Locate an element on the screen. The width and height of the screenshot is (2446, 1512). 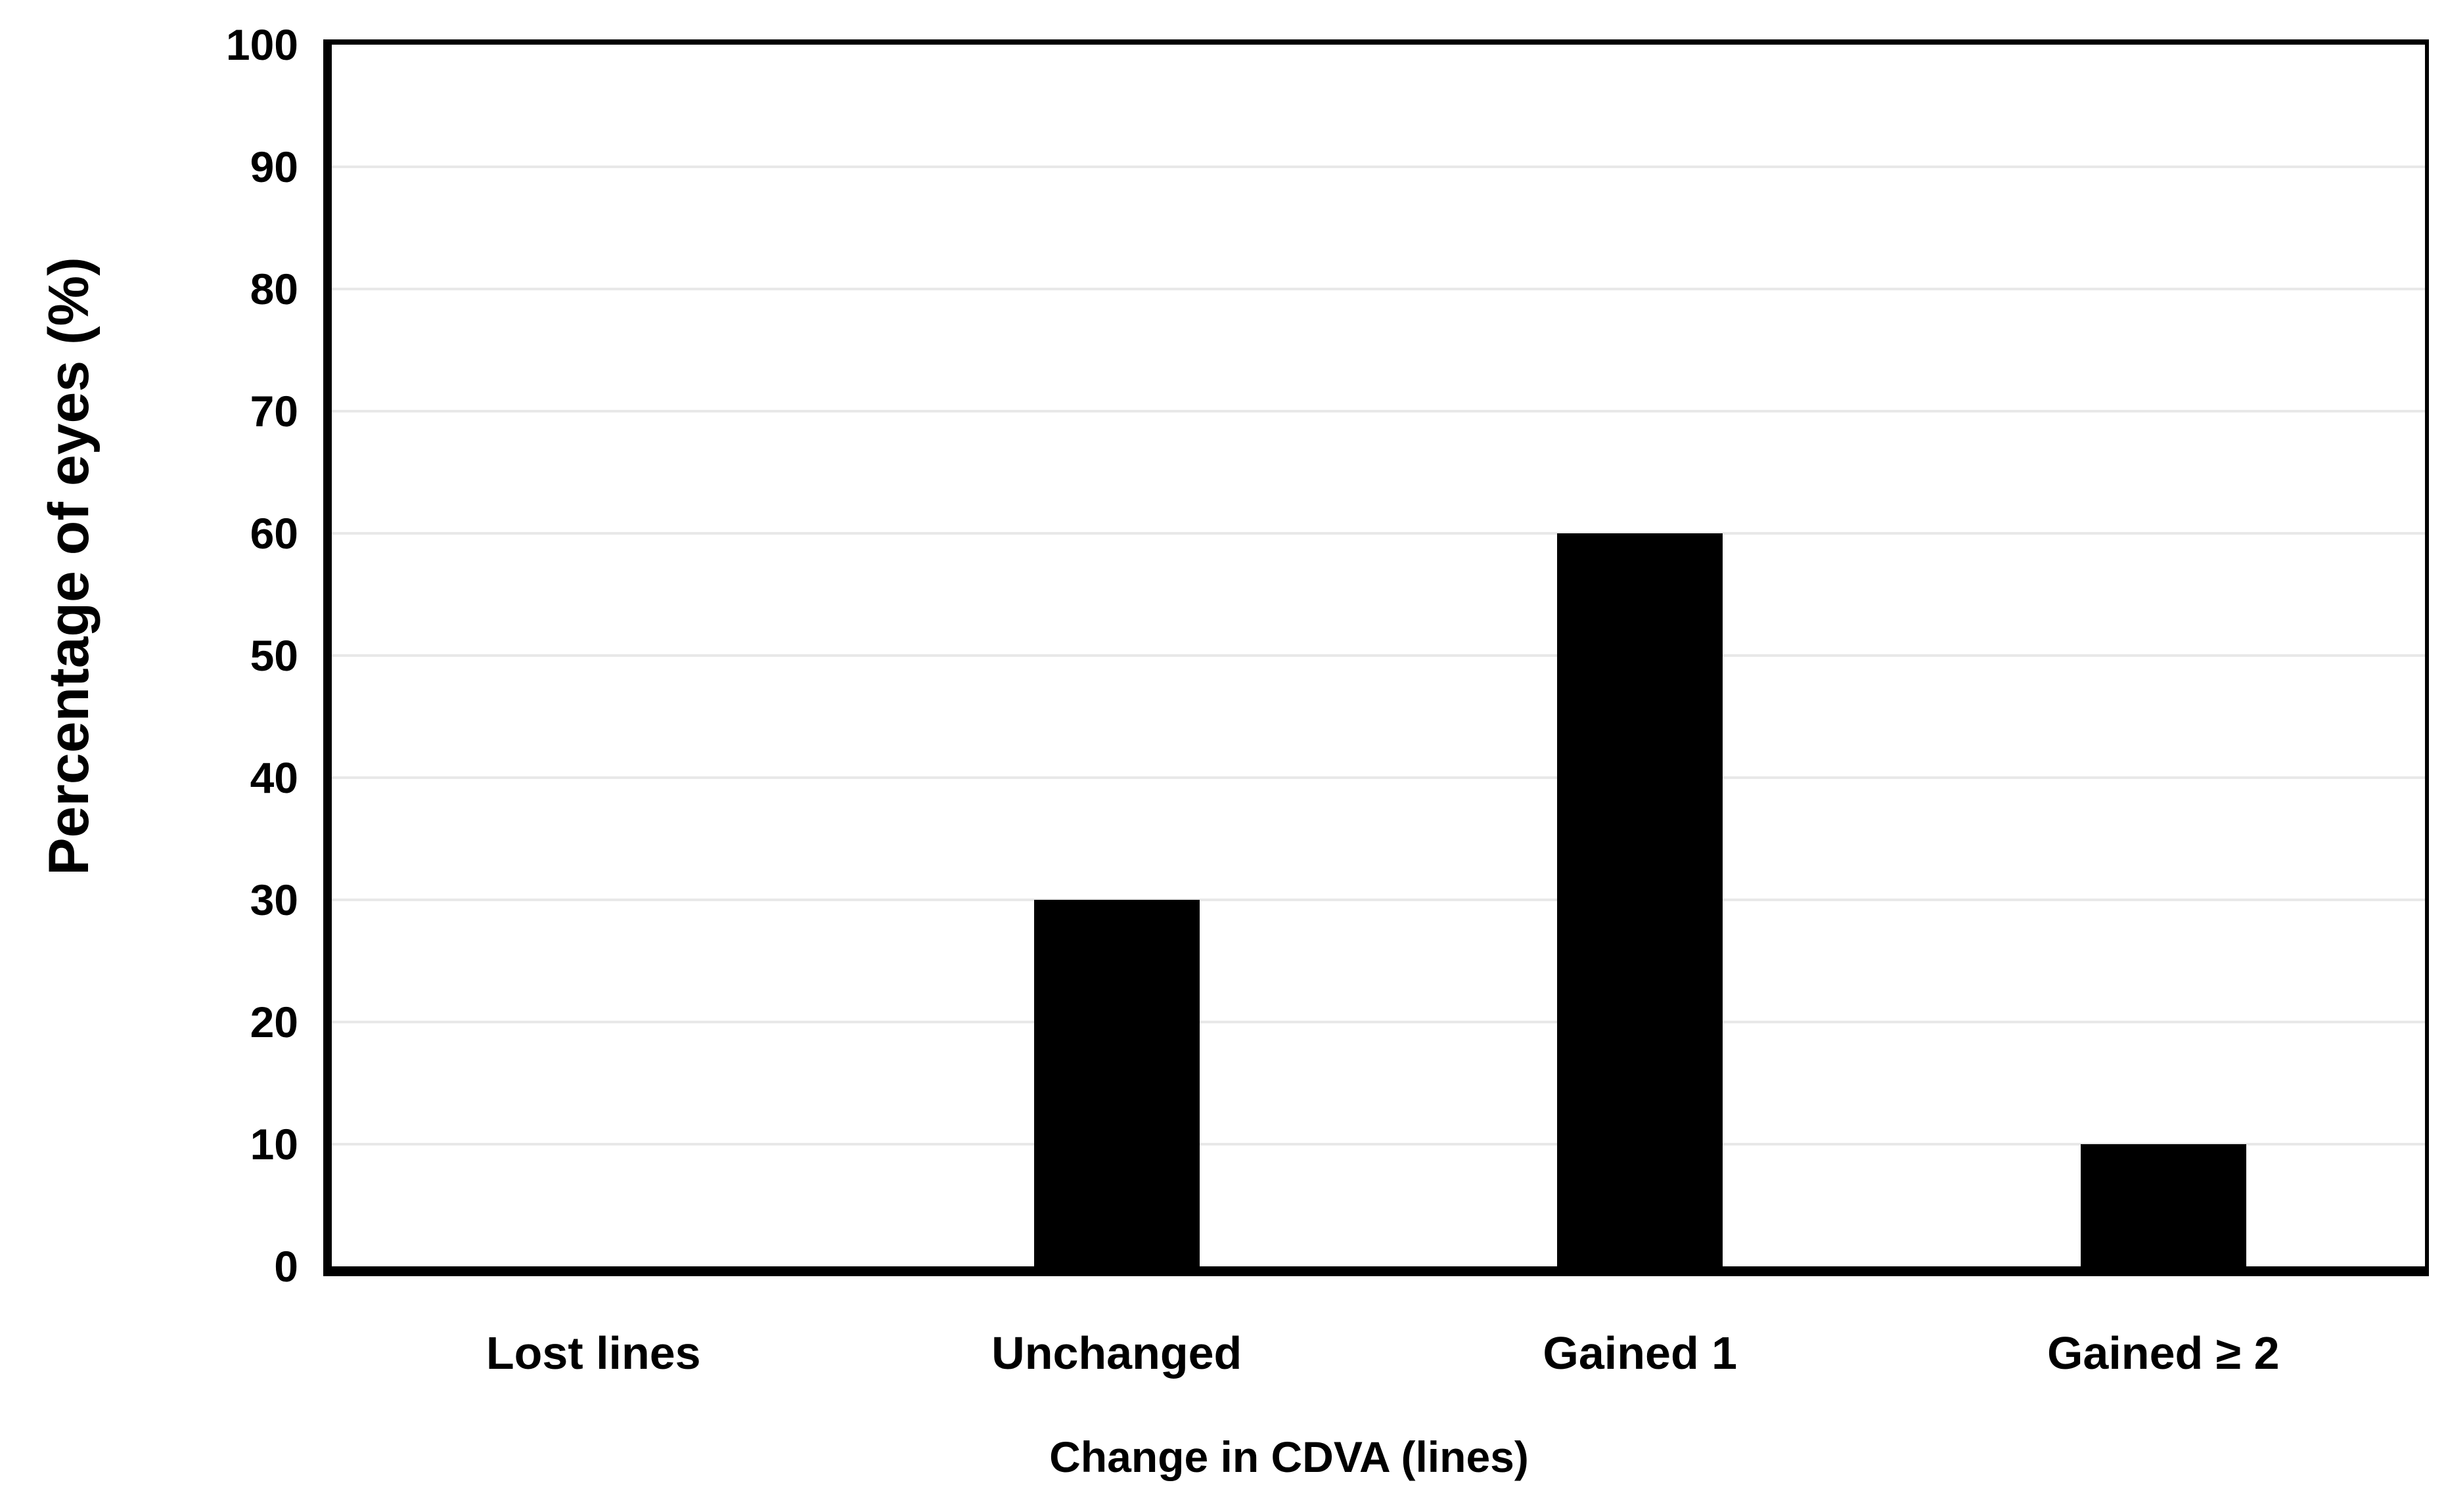
x-category-label-gained-2: Gained ≥ 2 is located at coordinates (2163, 1353).